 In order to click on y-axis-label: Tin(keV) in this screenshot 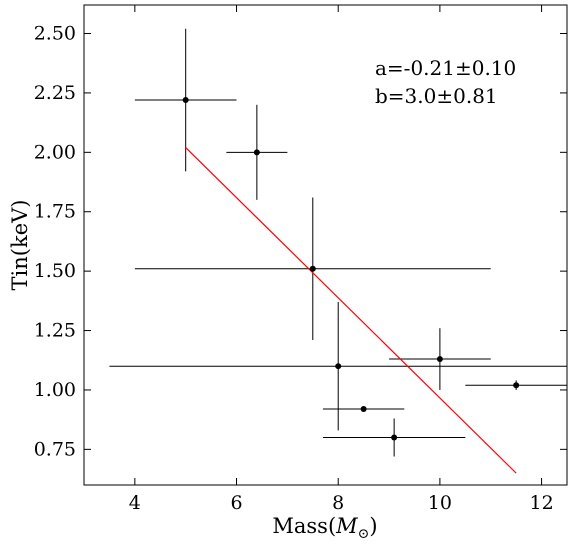, I will do `click(20, 245)`.